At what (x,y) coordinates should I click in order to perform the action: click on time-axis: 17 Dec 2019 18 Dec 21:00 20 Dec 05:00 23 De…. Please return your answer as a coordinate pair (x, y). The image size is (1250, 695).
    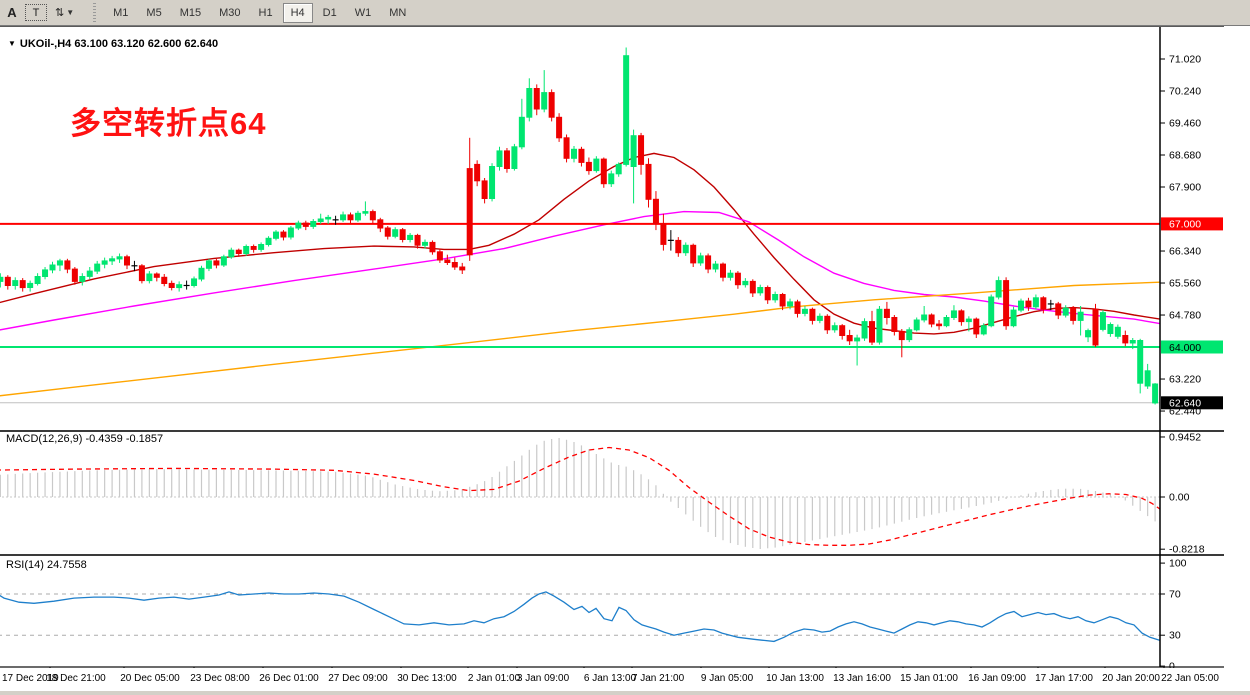
    Looking at the image, I should click on (625, 679).